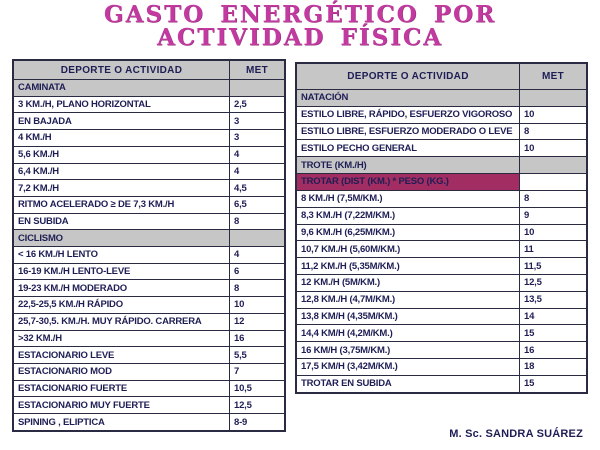 The image size is (600, 450). I want to click on met-cell: 11, so click(553, 249).